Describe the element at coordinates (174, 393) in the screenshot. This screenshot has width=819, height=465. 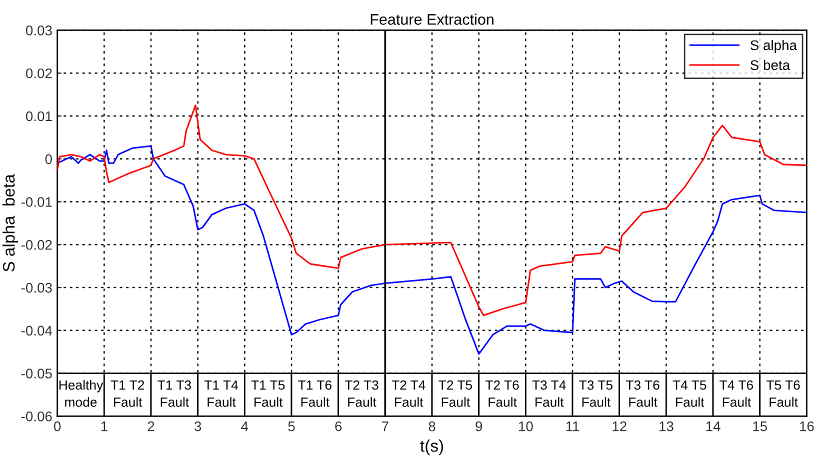
I see `band-label: T1 T3 Fault` at that location.